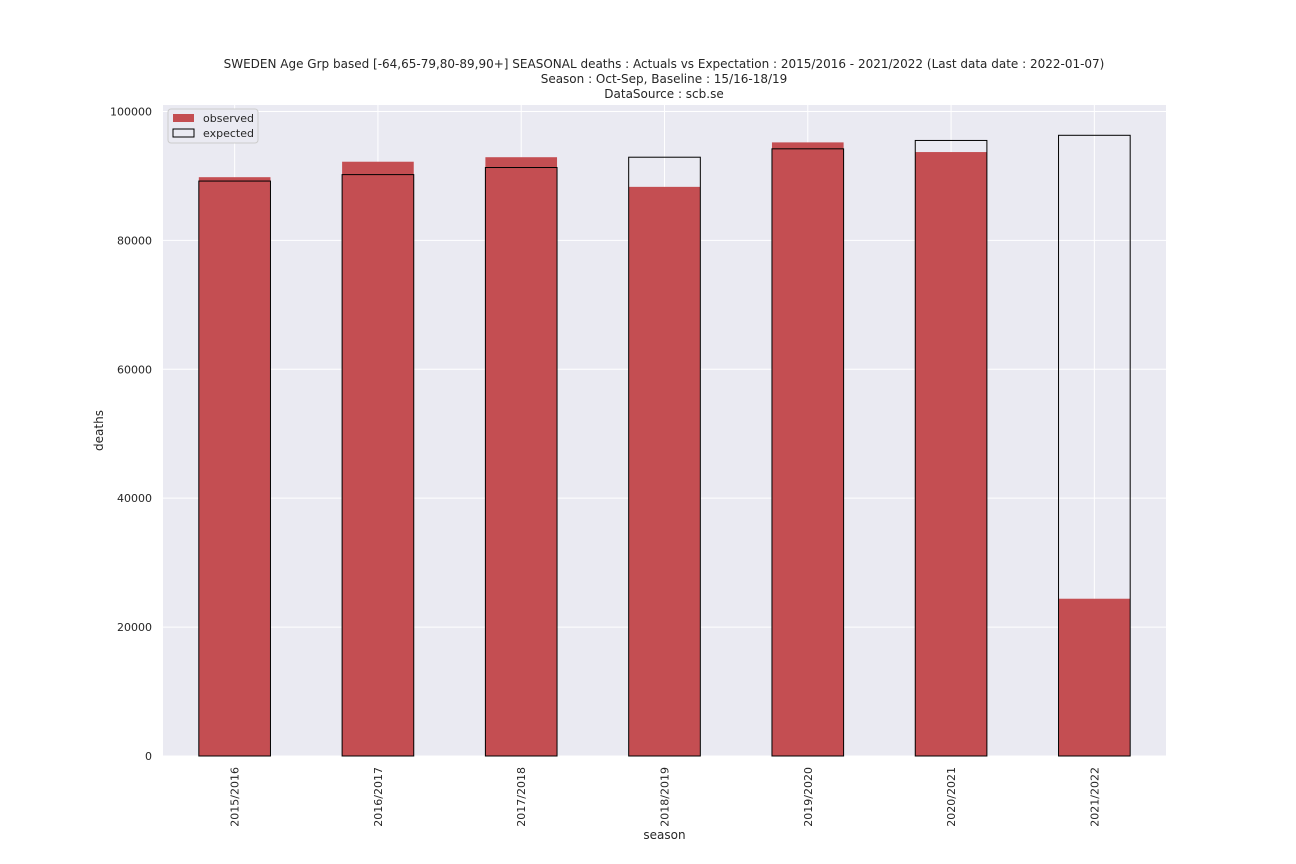 This screenshot has height=864, width=1296. Describe the element at coordinates (808, 797) in the screenshot. I see `x-tick-label: 2019/2020` at that location.